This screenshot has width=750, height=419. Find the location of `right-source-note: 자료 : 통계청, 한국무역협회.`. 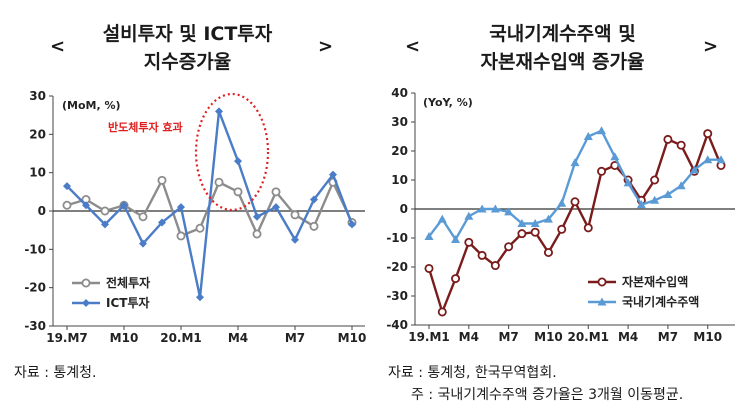

right-source-note: 자료 : 통계청, 한국무역협회. is located at coordinates (472, 373).